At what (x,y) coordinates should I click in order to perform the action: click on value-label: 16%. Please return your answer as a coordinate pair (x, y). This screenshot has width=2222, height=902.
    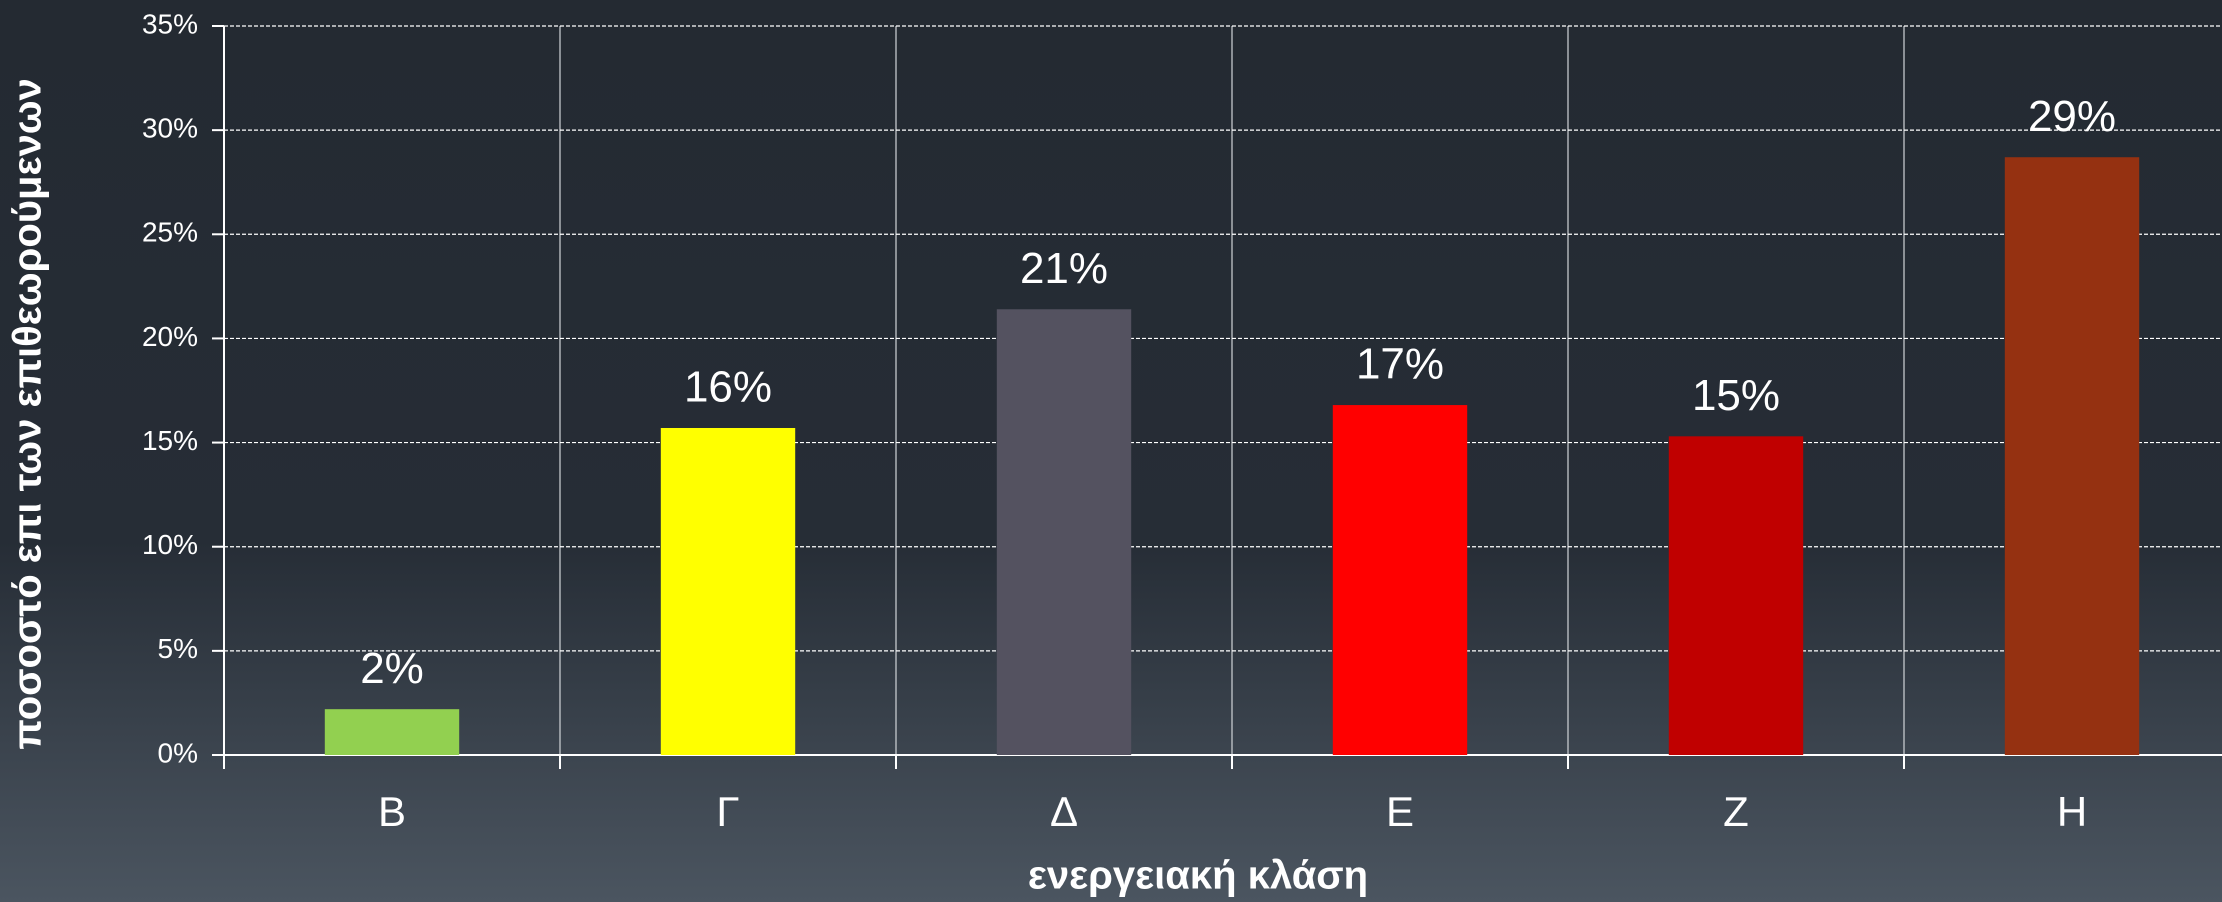
    Looking at the image, I should click on (728, 387).